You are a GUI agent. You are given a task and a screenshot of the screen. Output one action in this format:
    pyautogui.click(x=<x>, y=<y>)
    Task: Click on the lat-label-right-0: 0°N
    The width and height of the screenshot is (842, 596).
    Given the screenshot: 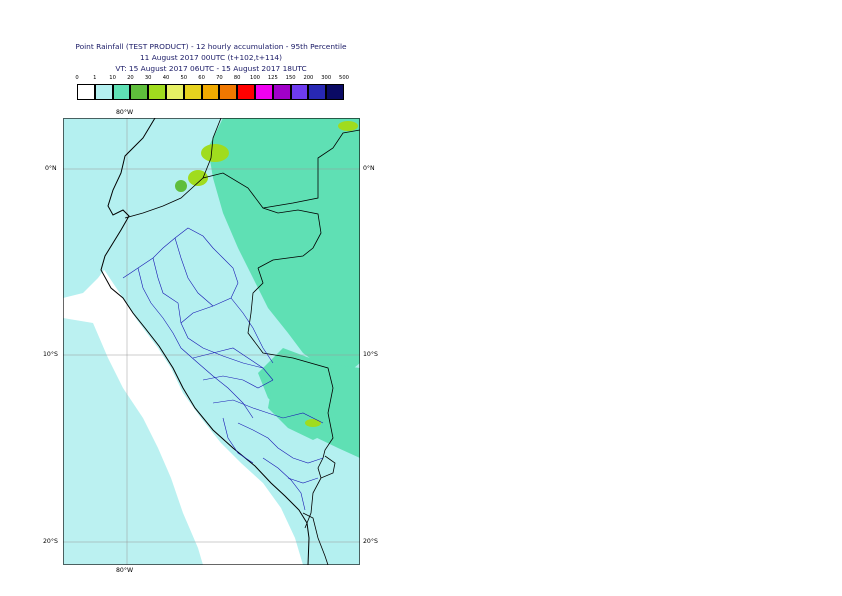 What is the action you would take?
    pyautogui.click(x=369, y=168)
    